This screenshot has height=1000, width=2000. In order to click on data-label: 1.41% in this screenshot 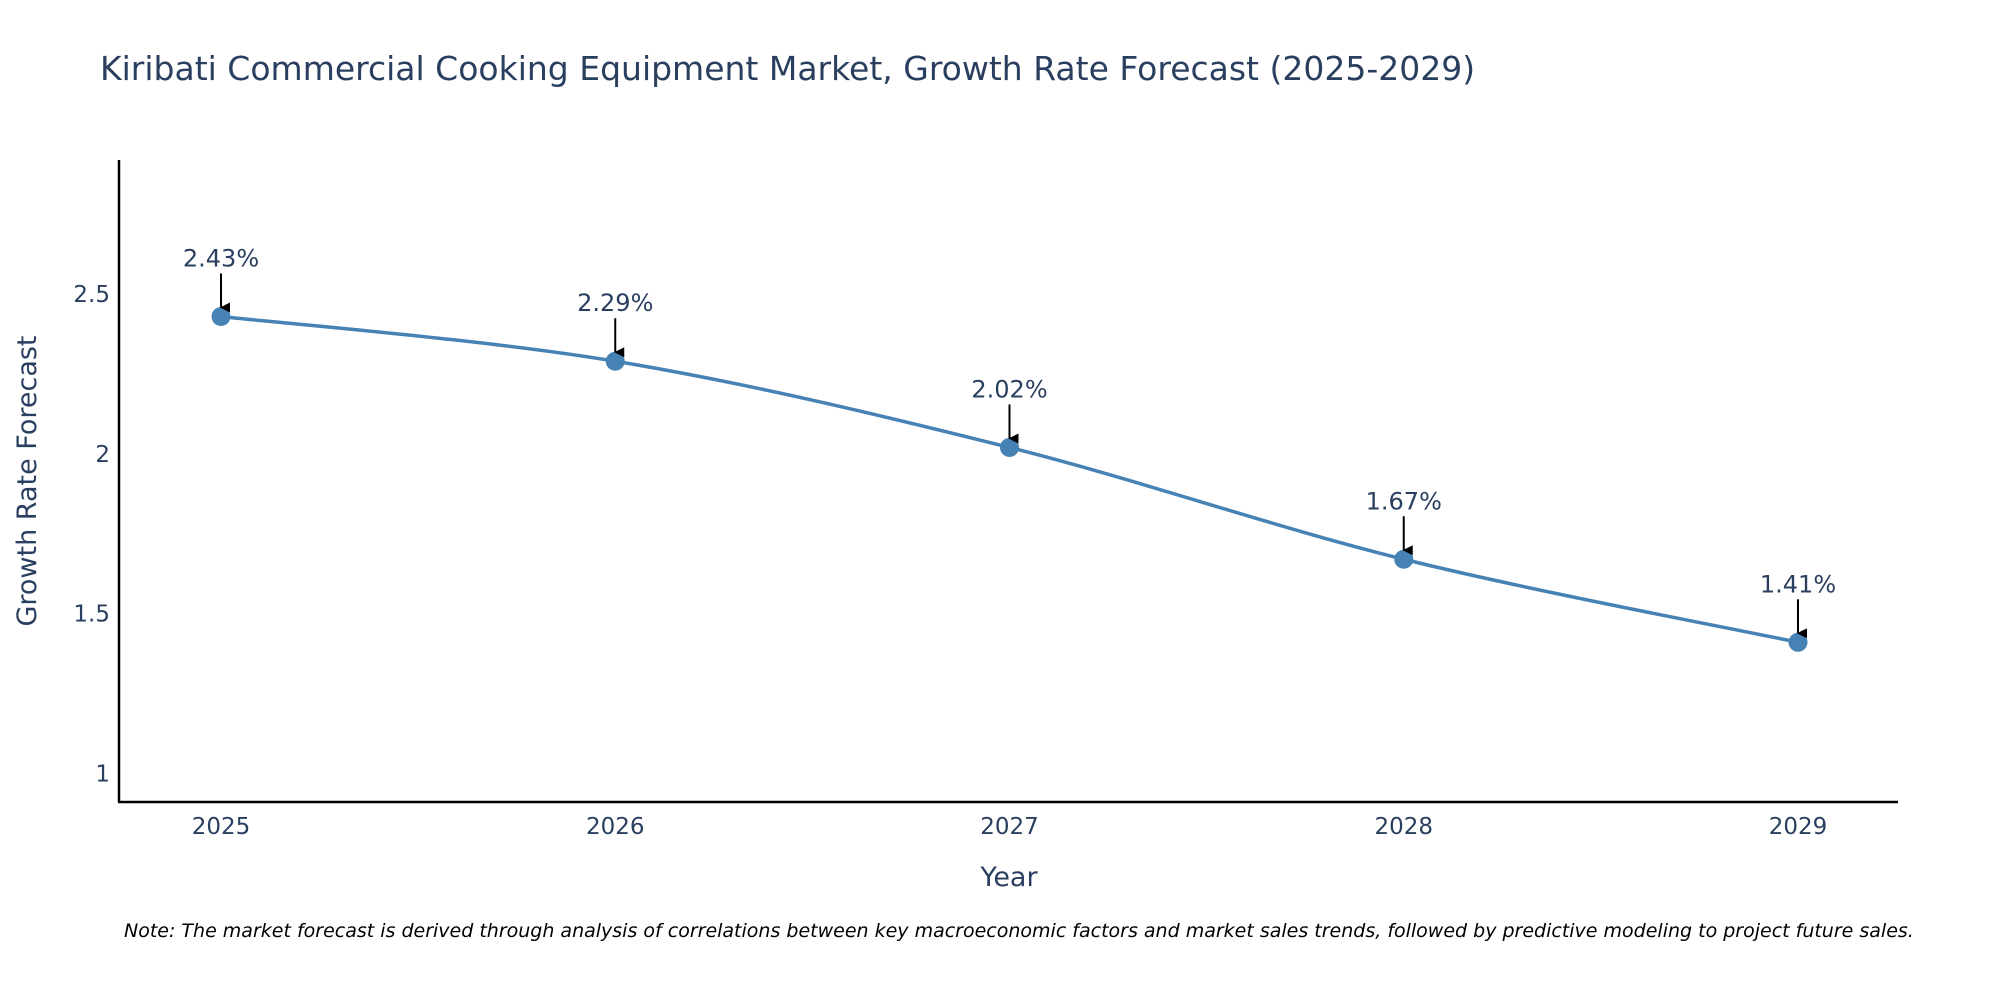, I will do `click(1798, 584)`.